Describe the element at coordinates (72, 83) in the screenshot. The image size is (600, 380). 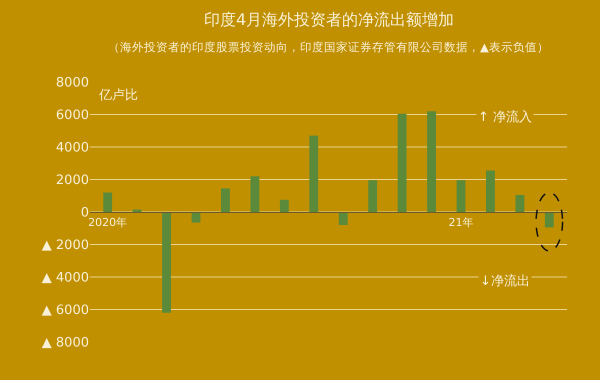
I see `y-tick-label: 8000` at that location.